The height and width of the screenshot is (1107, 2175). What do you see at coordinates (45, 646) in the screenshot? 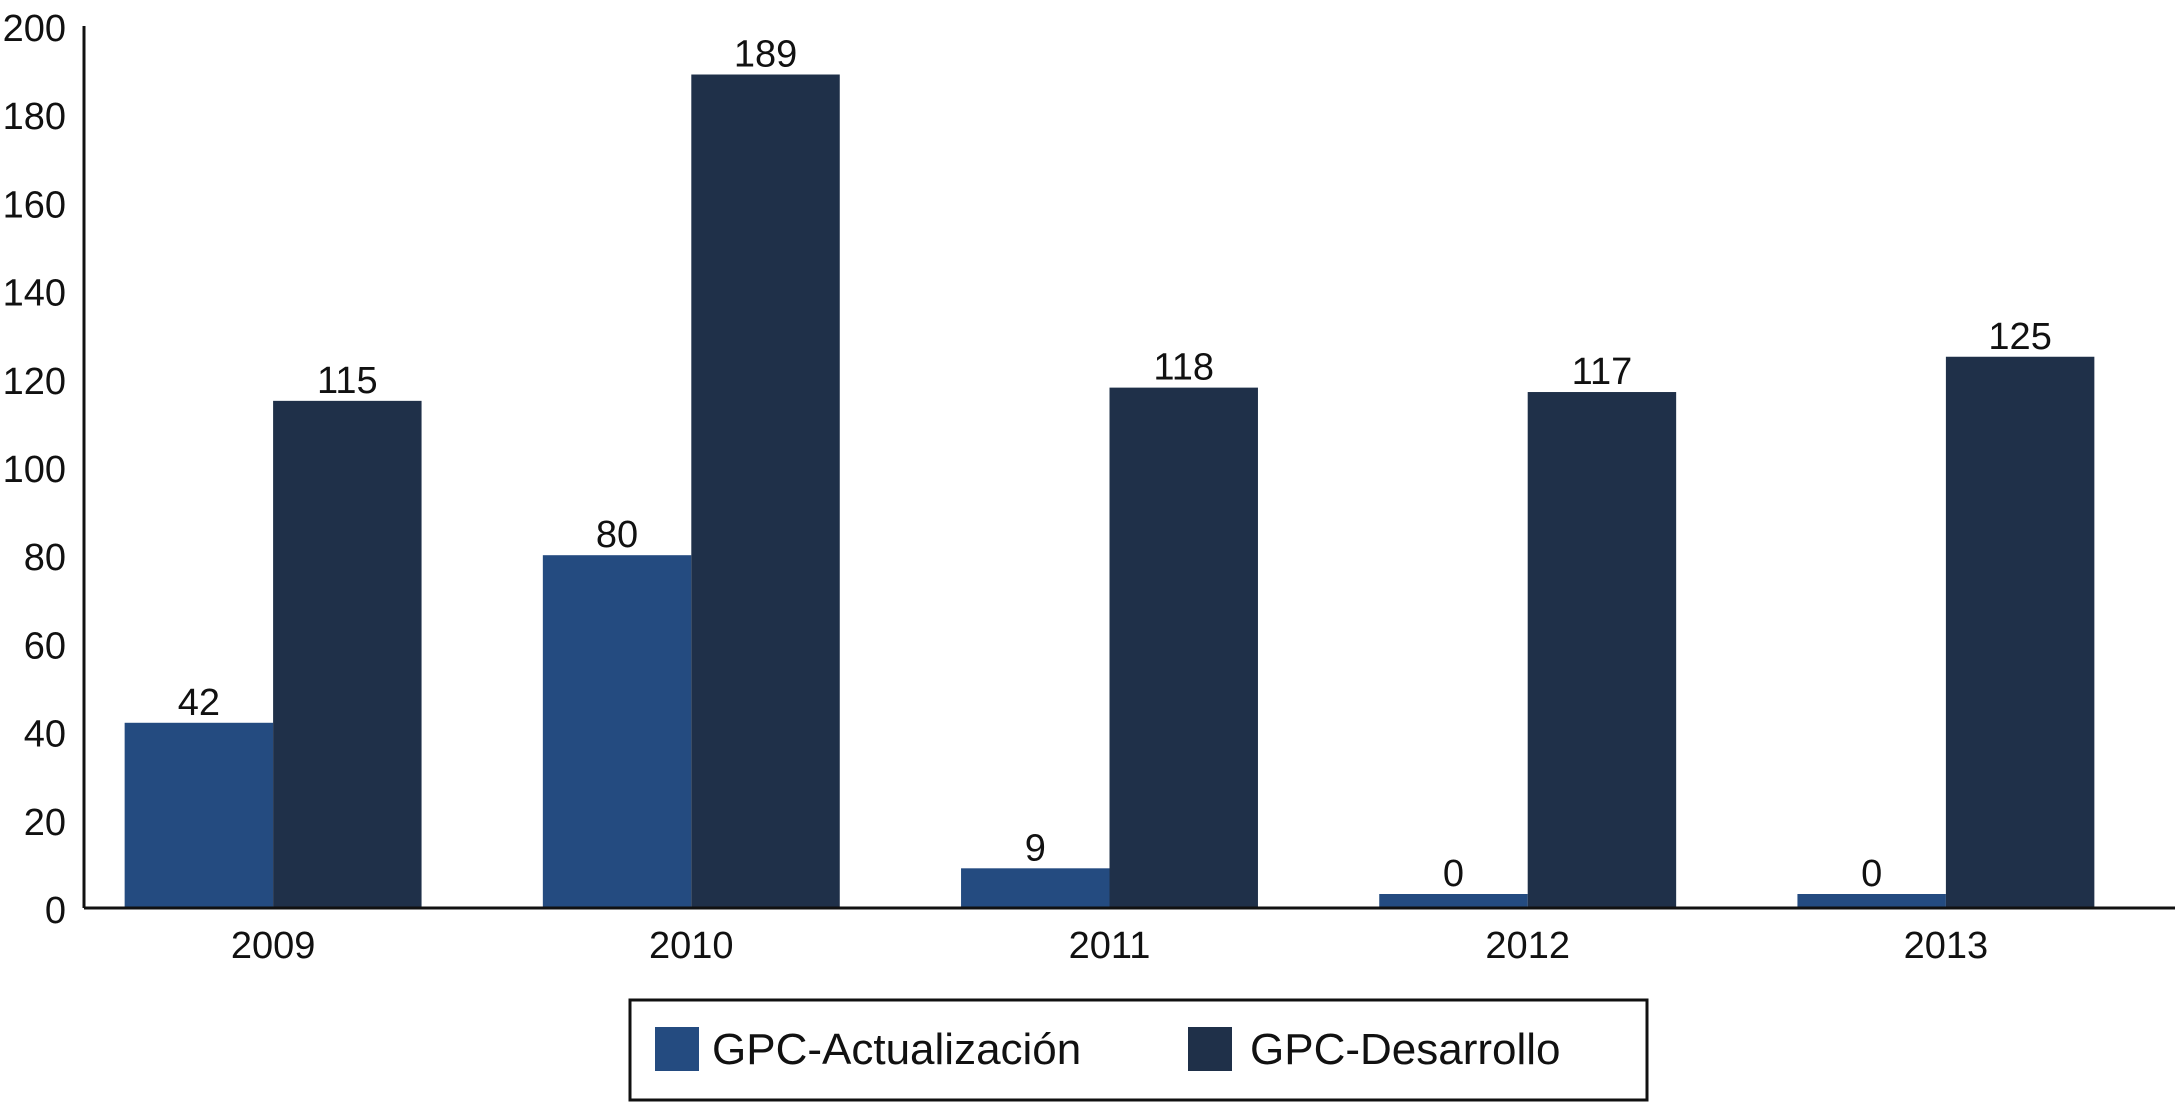
I see `y-tick-label-3: 60` at bounding box center [45, 646].